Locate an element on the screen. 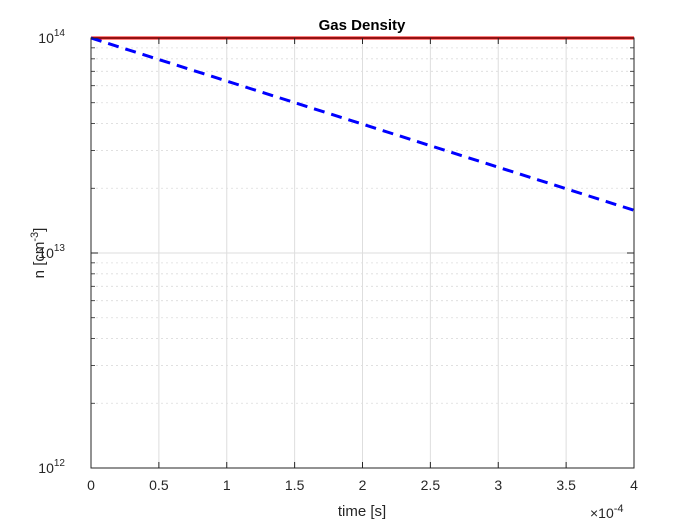  x-tick-label: 3.5 is located at coordinates (566, 485).